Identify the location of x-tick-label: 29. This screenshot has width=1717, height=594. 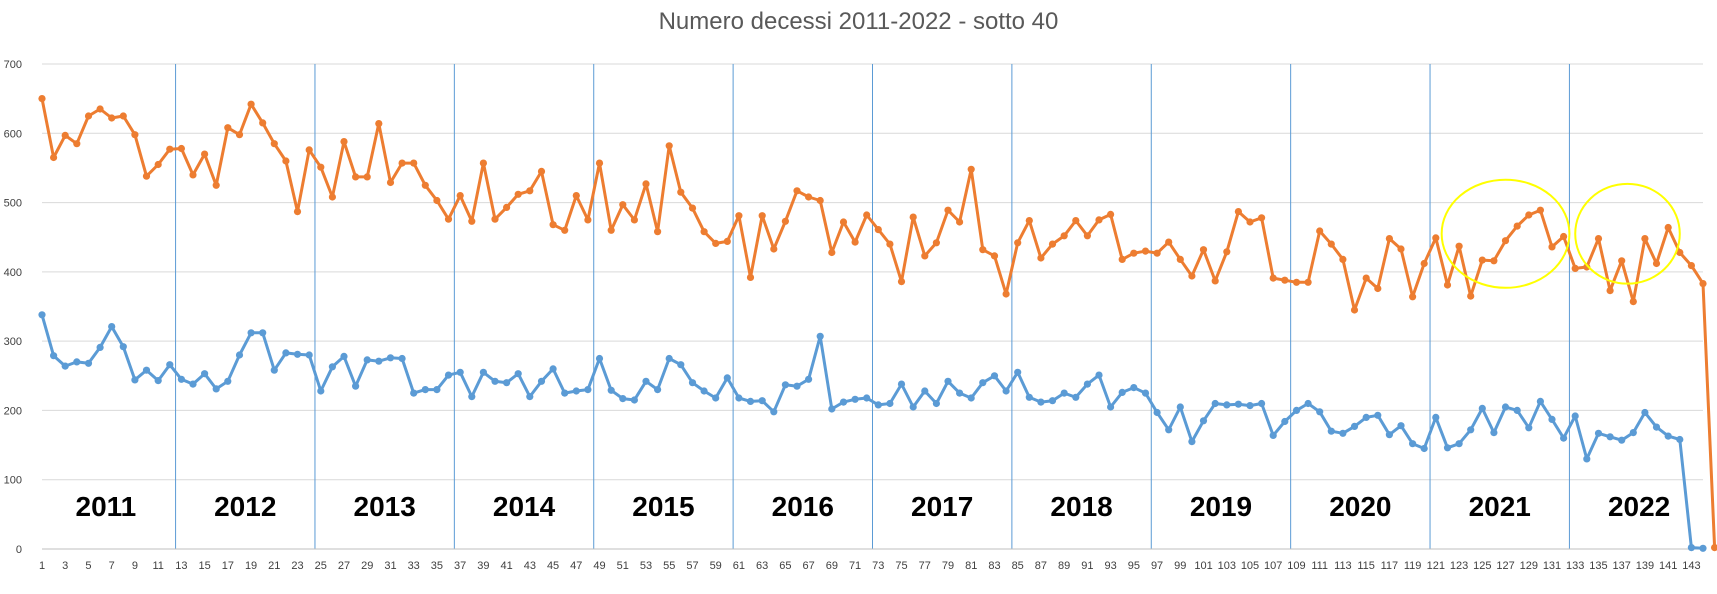
(367, 566).